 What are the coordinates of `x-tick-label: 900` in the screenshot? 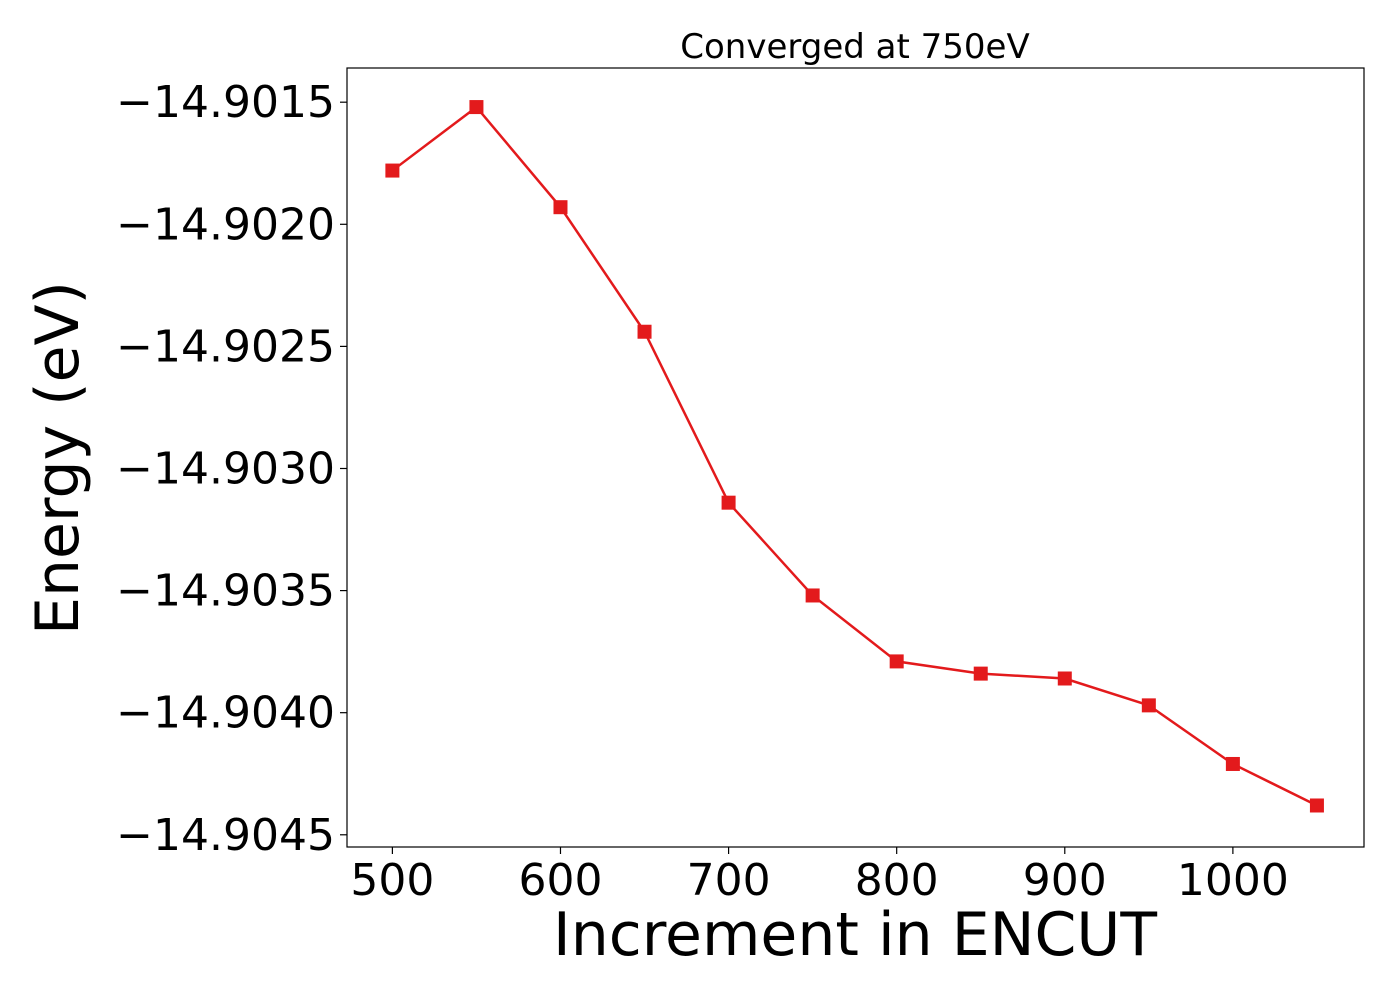 It's located at (1065, 880).